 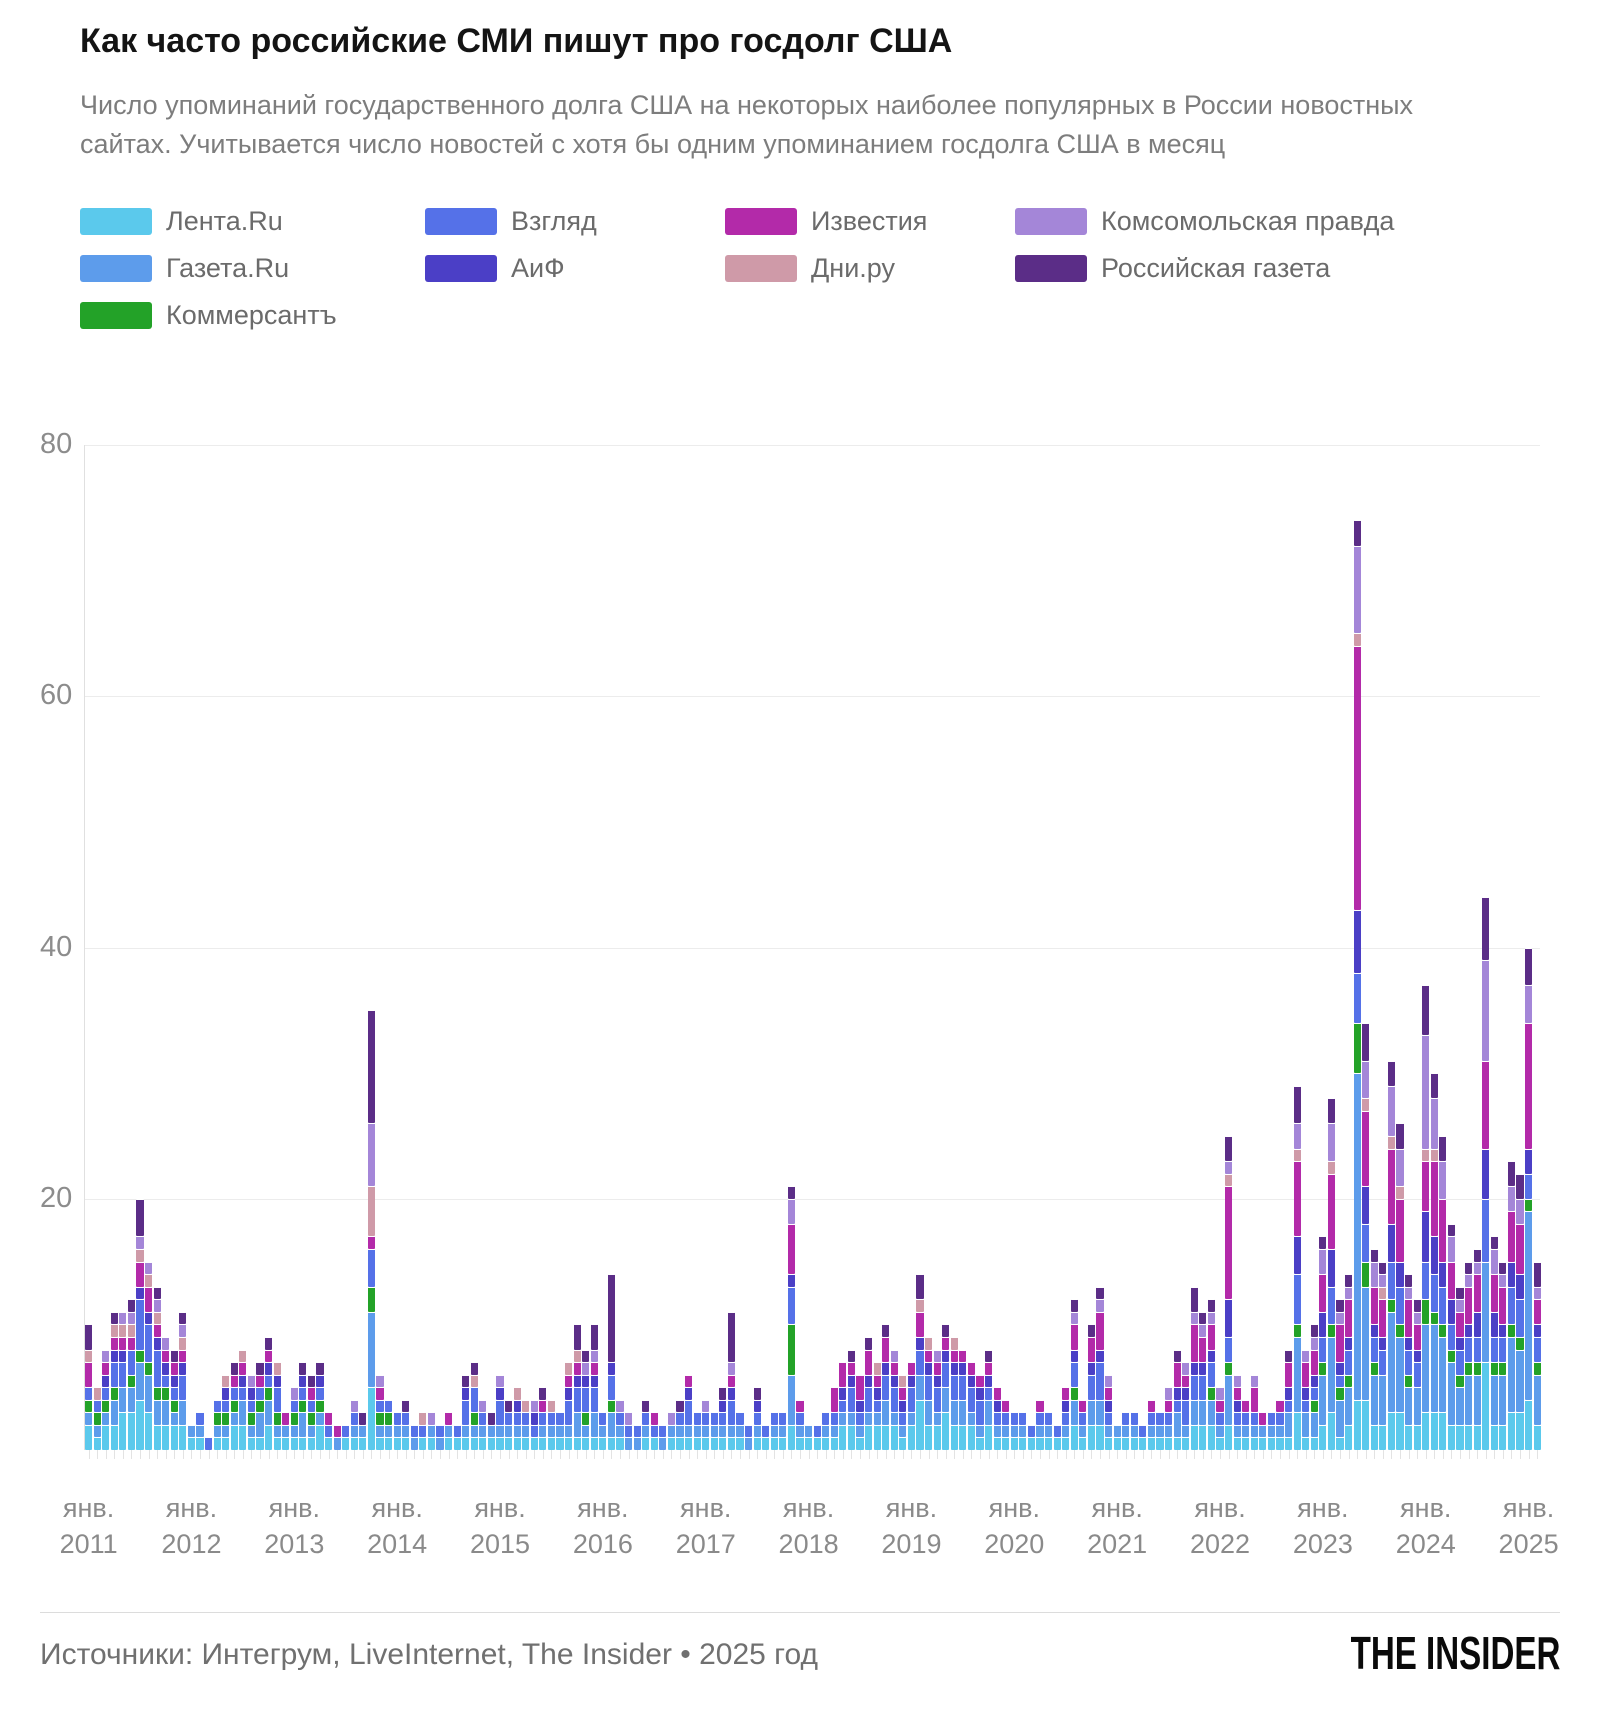 What do you see at coordinates (511, 221) in the screenshot?
I see `legend-item: Взгляд` at bounding box center [511, 221].